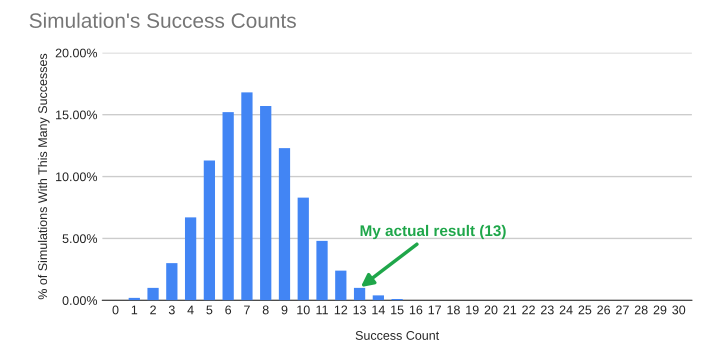  I want to click on x-tick-label: 6, so click(228, 309).